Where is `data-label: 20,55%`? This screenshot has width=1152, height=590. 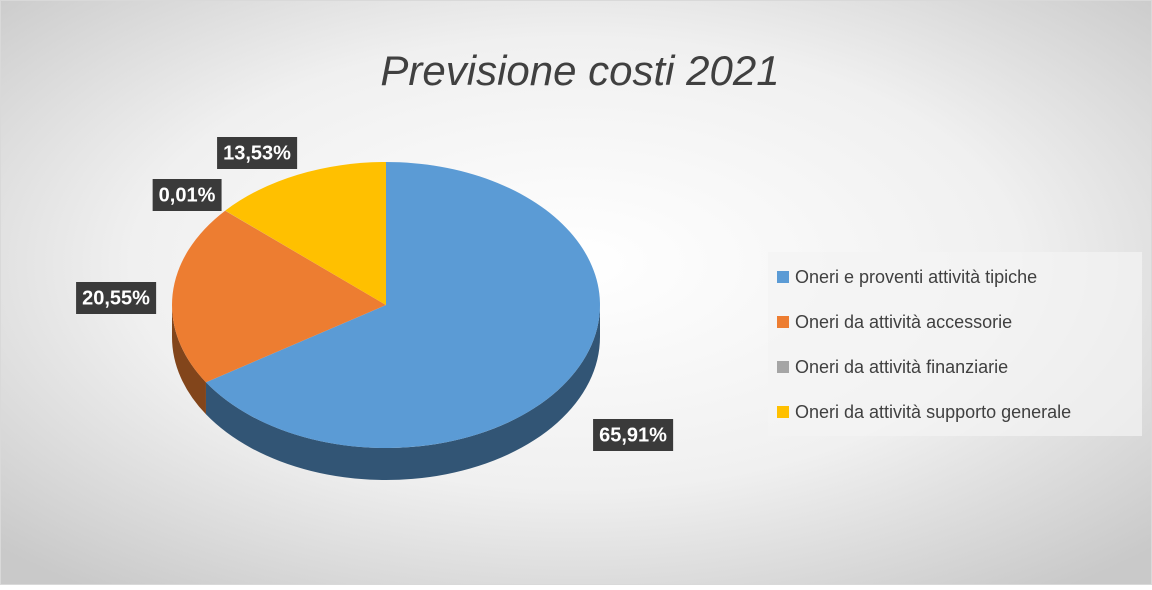
data-label: 20,55% is located at coordinates (116, 298).